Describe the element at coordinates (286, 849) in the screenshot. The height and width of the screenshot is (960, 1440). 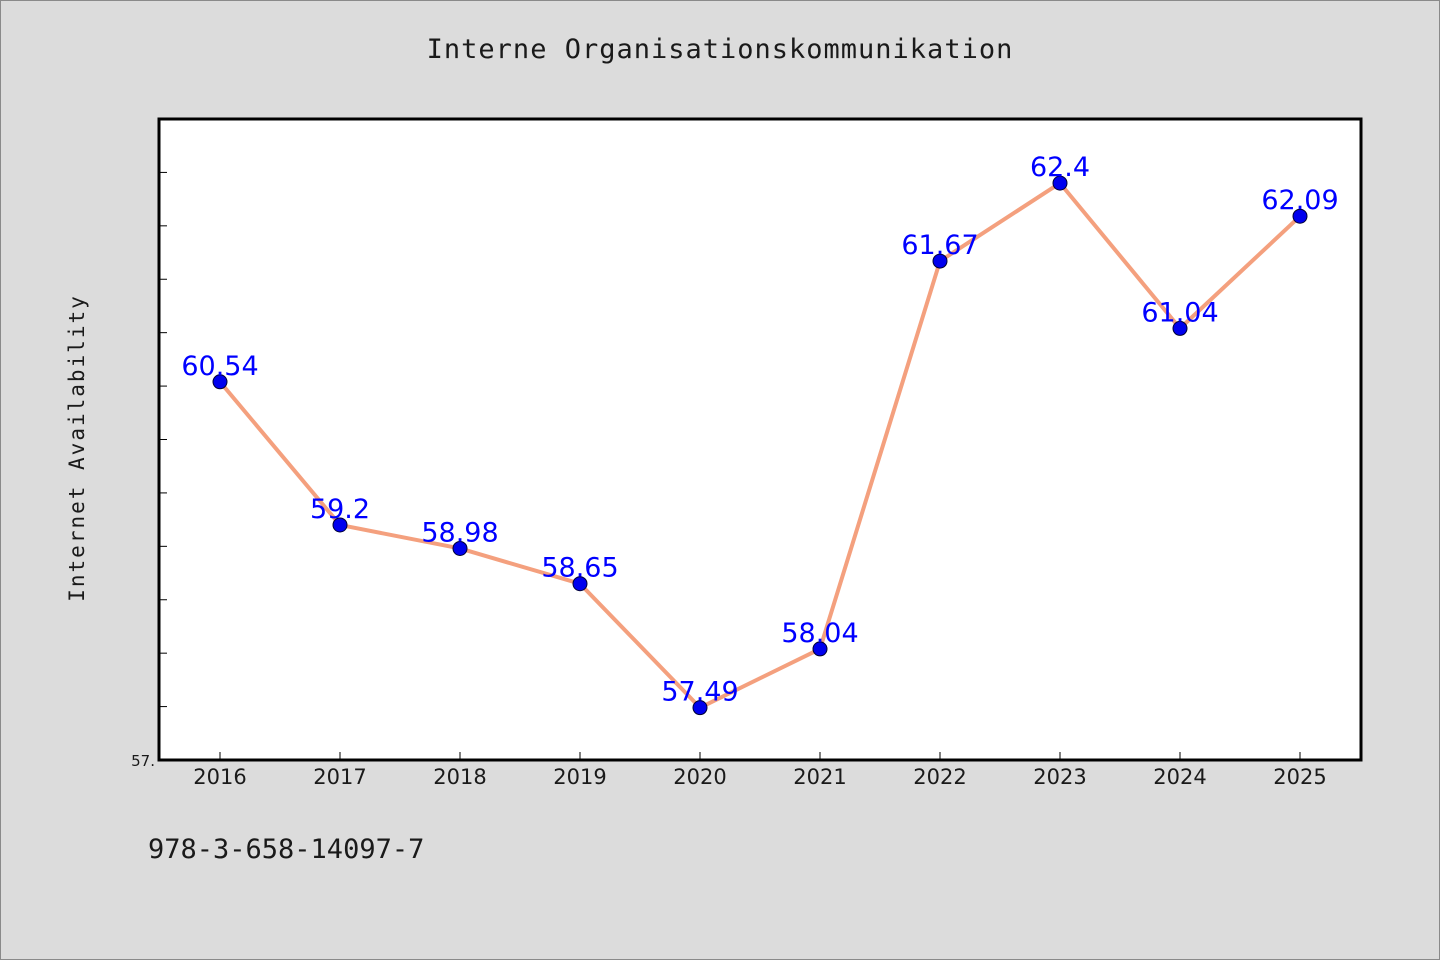
I see `footer-code: 978-3-658-14097-7` at that location.